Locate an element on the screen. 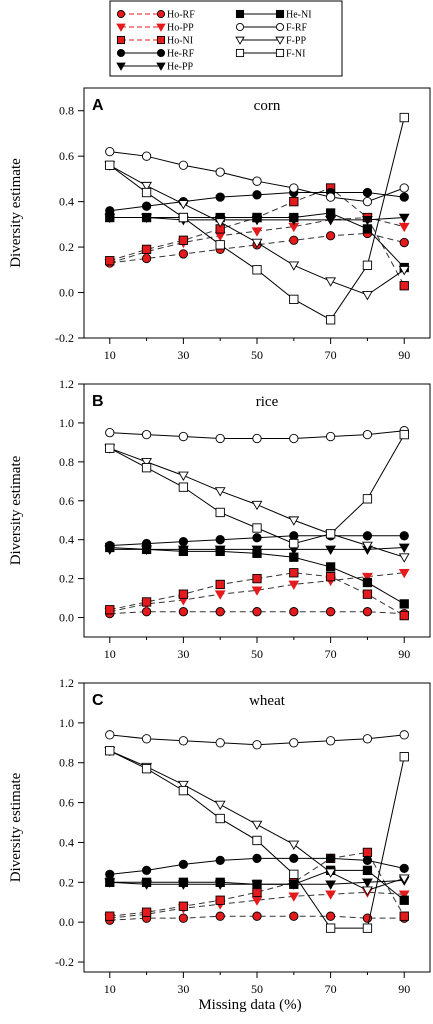  legend-item-f-rf: F-RF is located at coordinates (271, 28).